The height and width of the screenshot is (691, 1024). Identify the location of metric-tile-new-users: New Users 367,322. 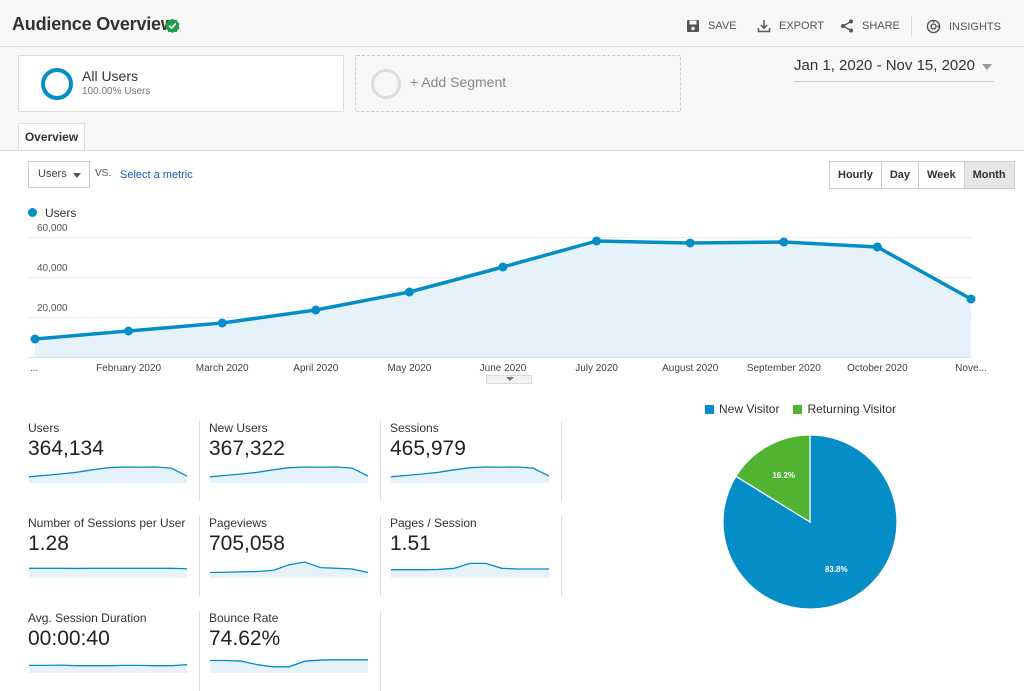
(295, 461).